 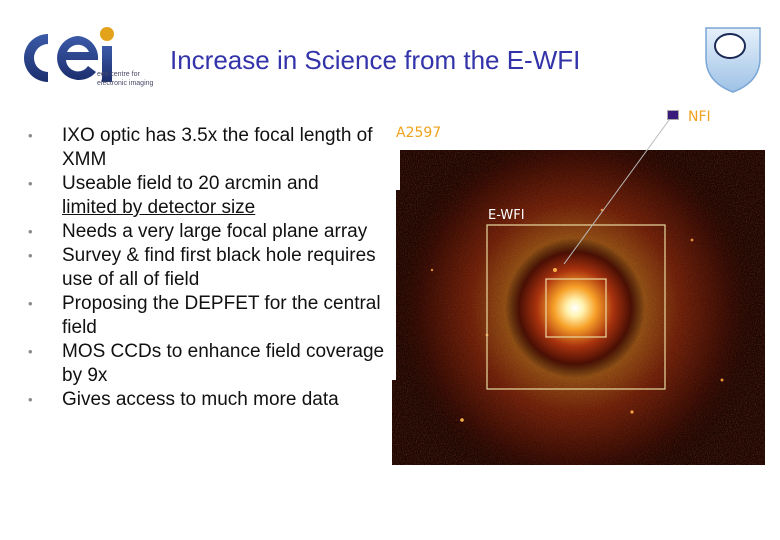 What do you see at coordinates (118, 74) in the screenshot?
I see `logo-caption-line-1: eev centre for` at bounding box center [118, 74].